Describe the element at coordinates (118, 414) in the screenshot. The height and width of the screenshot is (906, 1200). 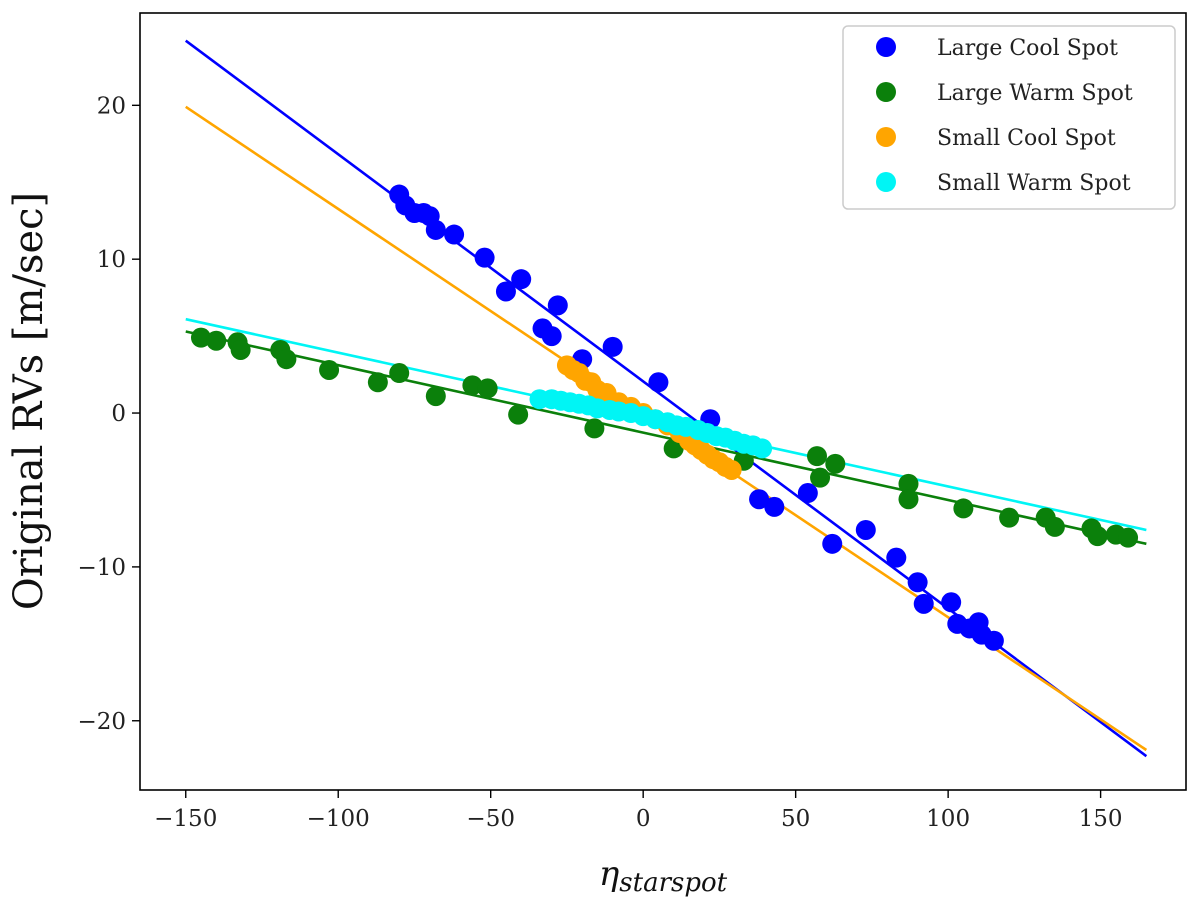
I see `y-tick-label: 0` at that location.